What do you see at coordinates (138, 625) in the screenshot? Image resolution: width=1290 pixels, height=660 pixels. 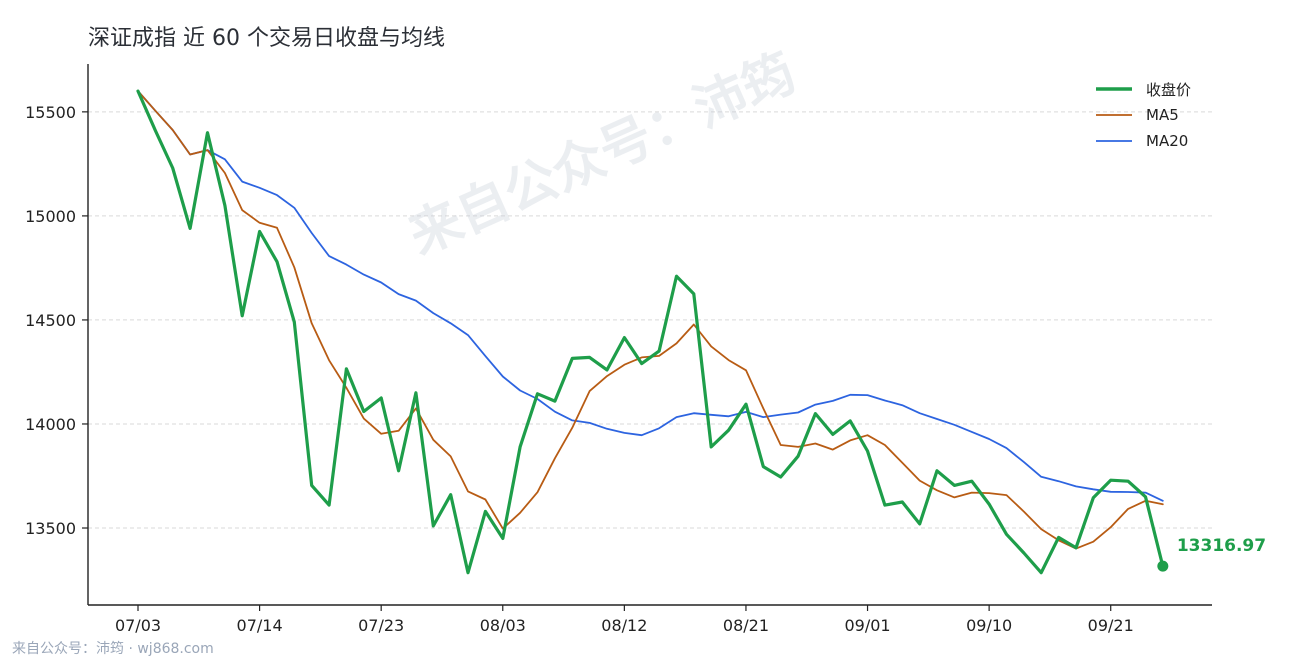 I see `x-tick-label: 07/03` at bounding box center [138, 625].